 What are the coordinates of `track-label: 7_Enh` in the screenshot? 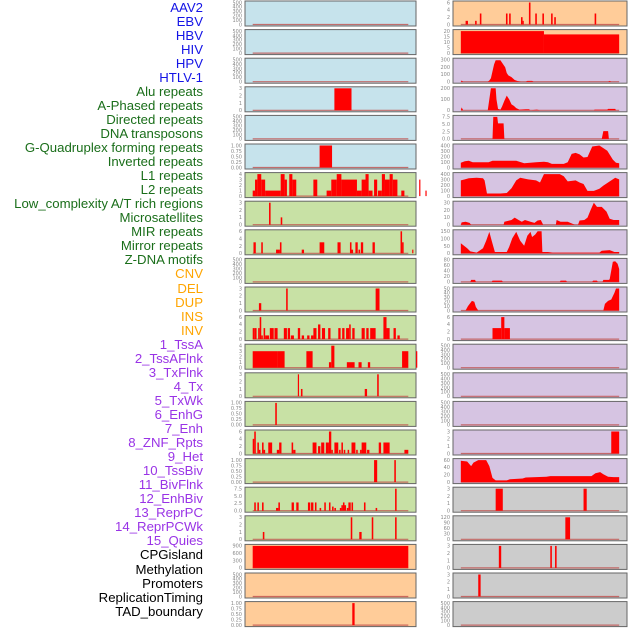 It's located at (183, 428).